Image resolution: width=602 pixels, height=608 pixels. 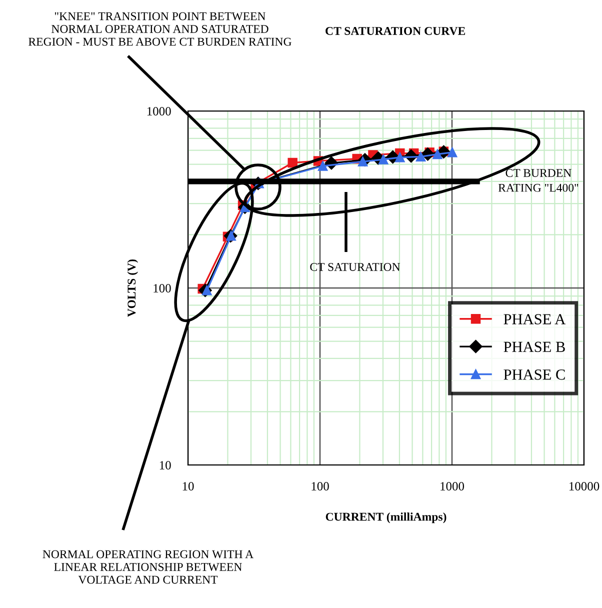 I want to click on y-tick-label: 1000, so click(x=159, y=111).